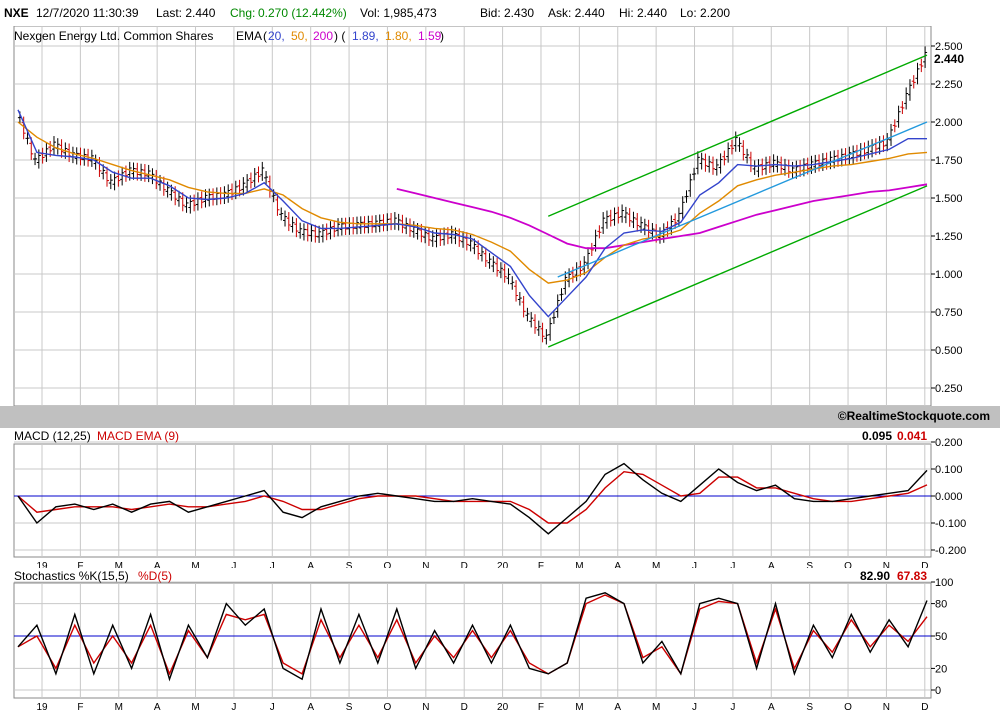 This screenshot has width=1000, height=712. What do you see at coordinates (949, 47) in the screenshot?
I see `price-y-tick-label: 2.500` at bounding box center [949, 47].